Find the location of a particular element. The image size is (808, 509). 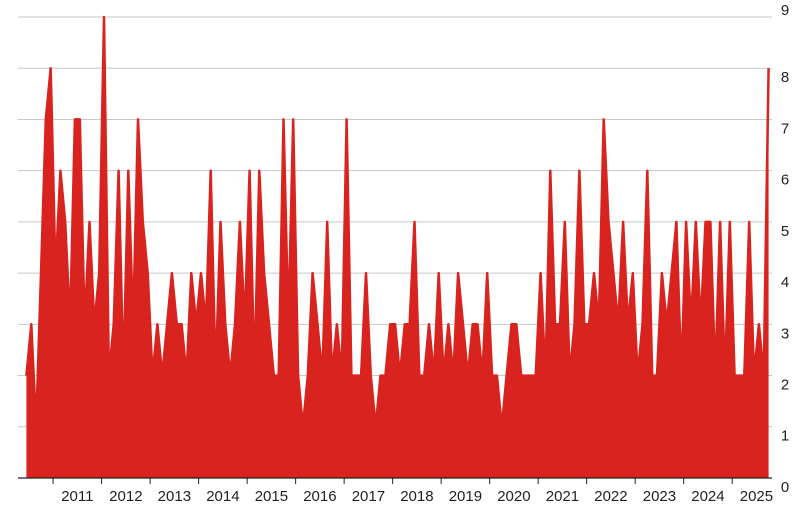

x-tick-label: 2011 is located at coordinates (77, 496).